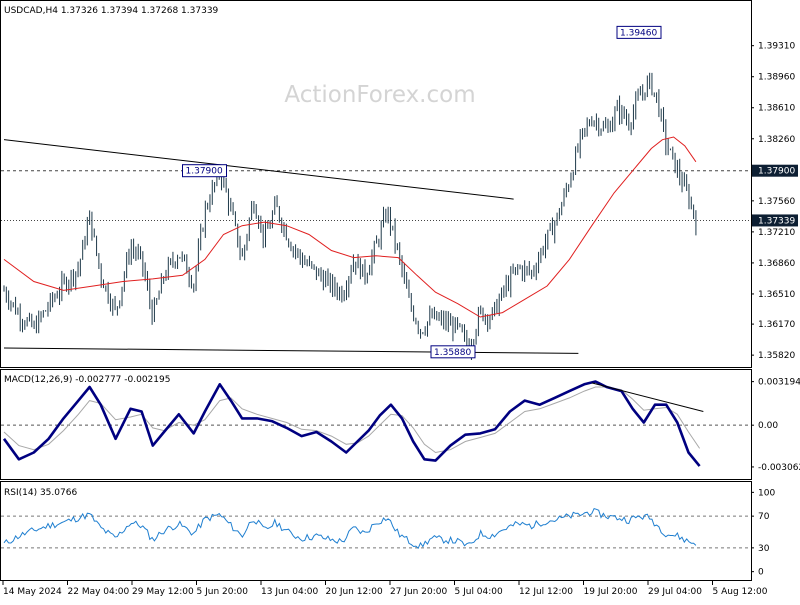  Describe the element at coordinates (350, 528) in the screenshot. I see `rsi-line` at that location.